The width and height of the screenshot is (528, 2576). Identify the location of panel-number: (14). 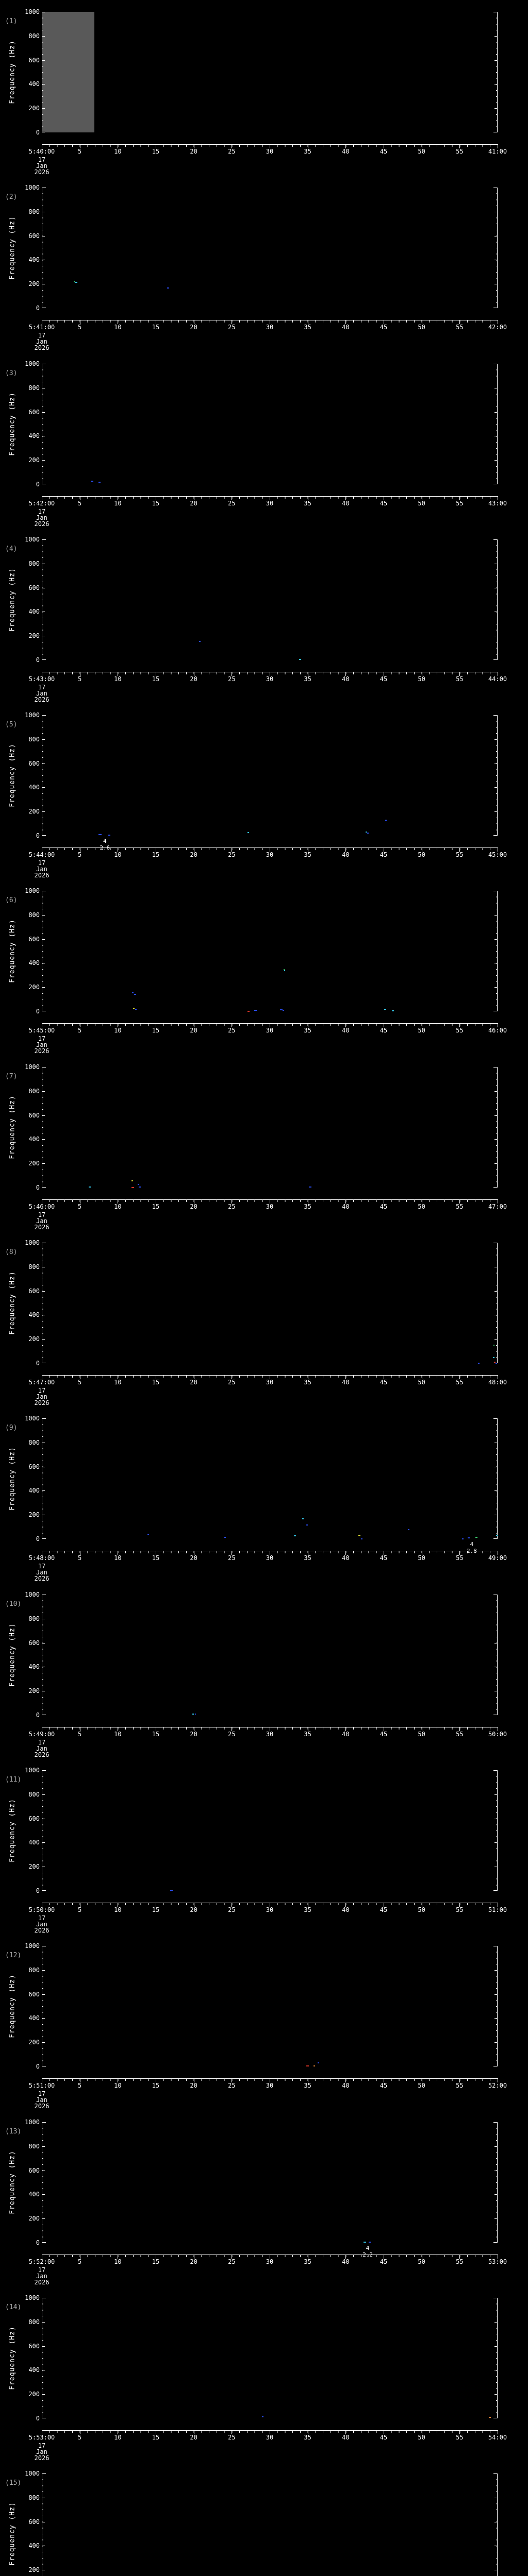
(13, 2307).